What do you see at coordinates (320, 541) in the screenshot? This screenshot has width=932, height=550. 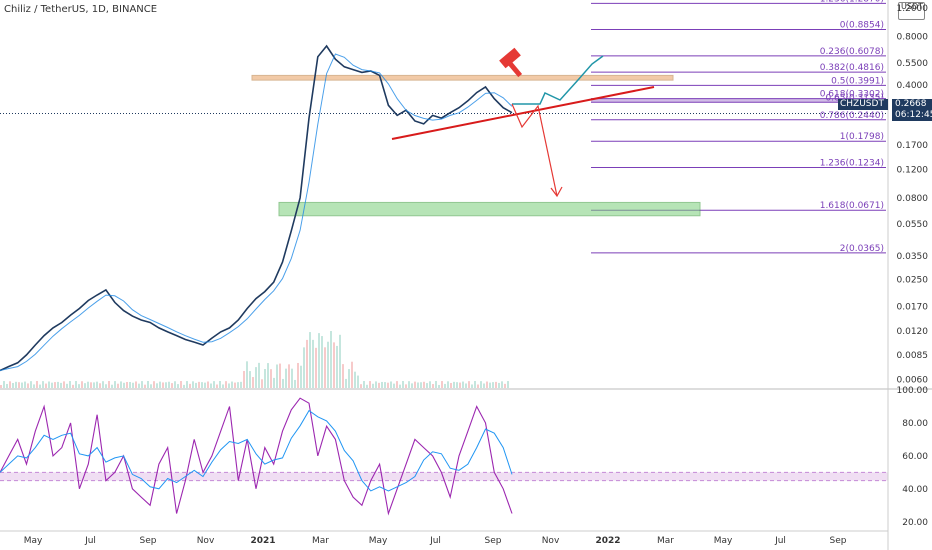 I see `time-tick-label: Mar` at bounding box center [320, 541].